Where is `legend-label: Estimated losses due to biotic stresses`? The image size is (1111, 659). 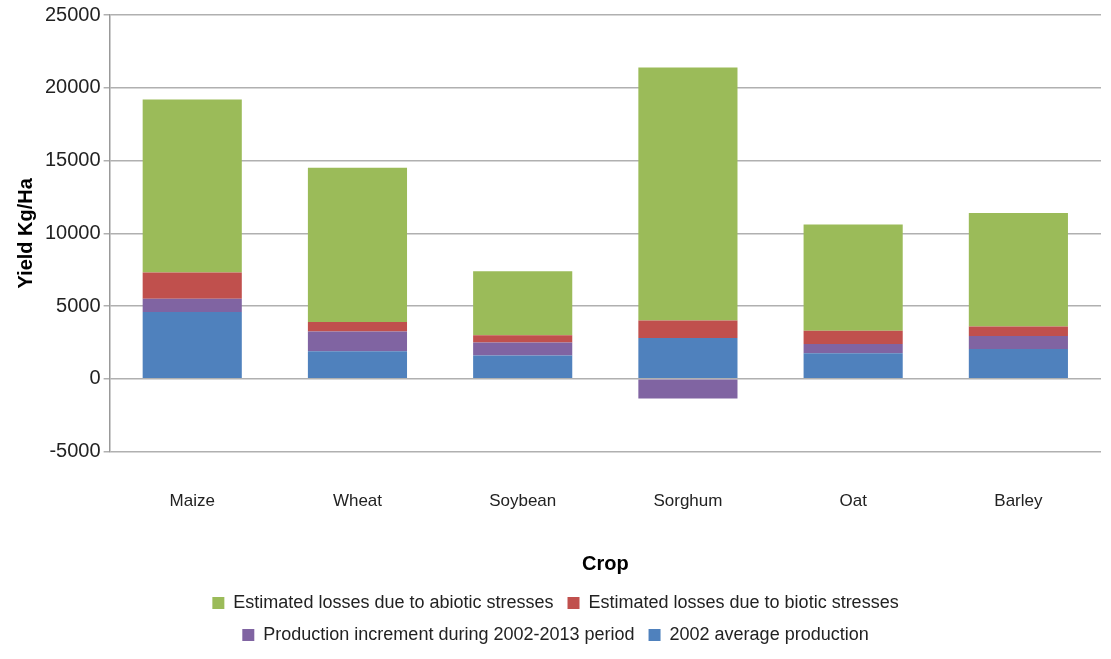
legend-label: Estimated losses due to biotic stresses is located at coordinates (743, 601).